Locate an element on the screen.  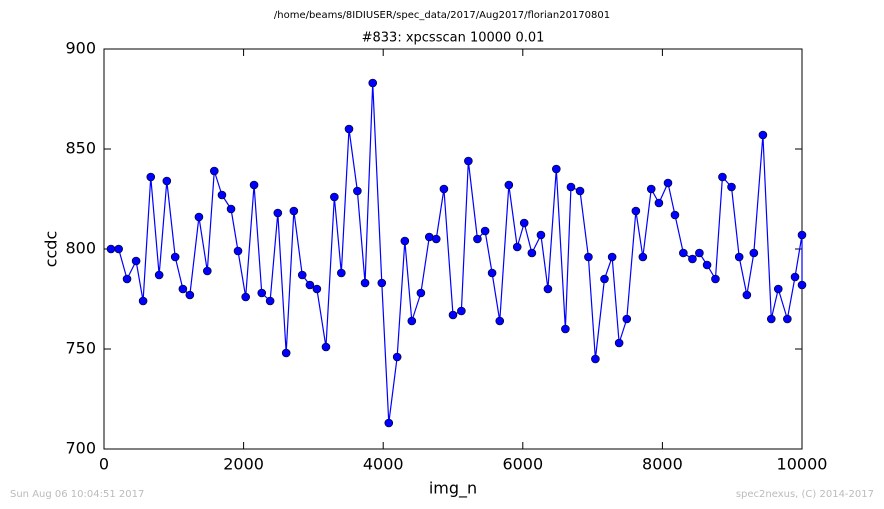
x-tick-label: 8000 is located at coordinates (662, 464).